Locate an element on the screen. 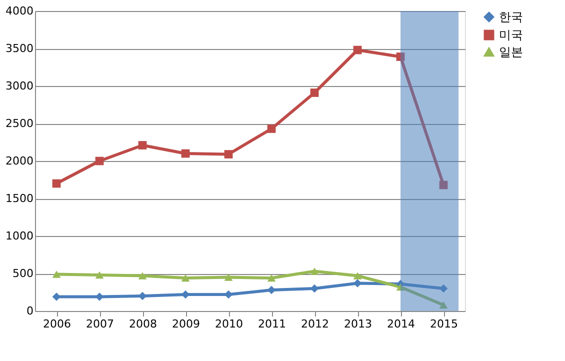 Image resolution: width=565 pixels, height=361 pixels. x-tick-label: 2006 is located at coordinates (57, 324).